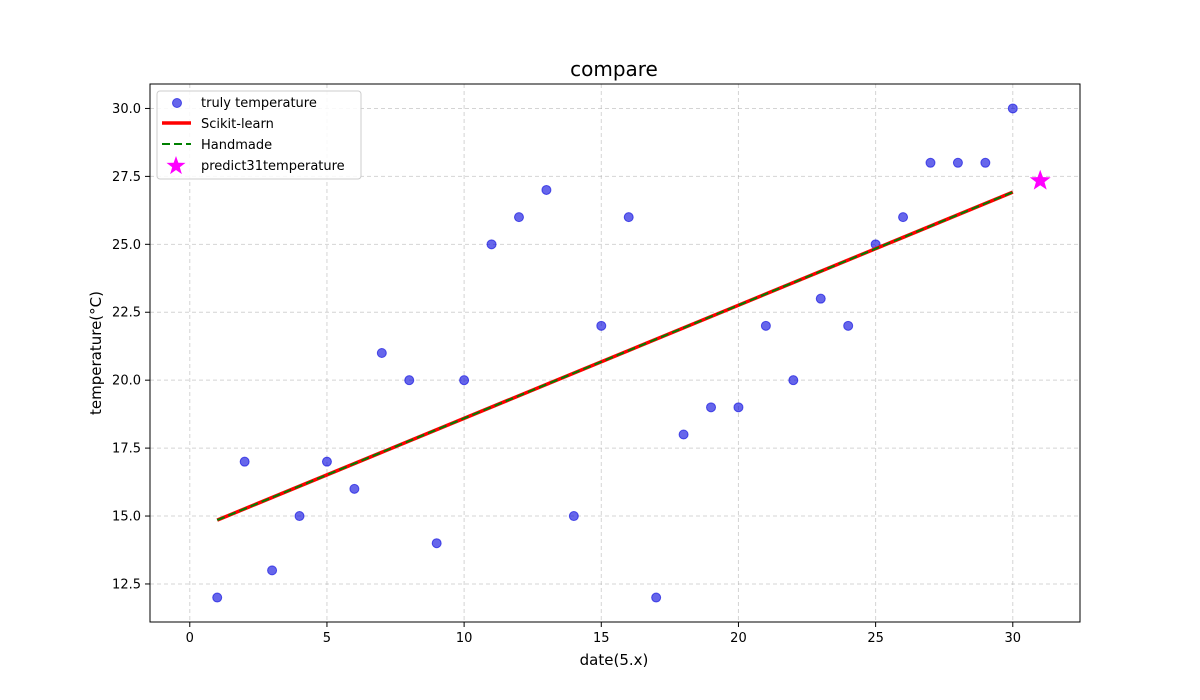  Describe the element at coordinates (190, 638) in the screenshot. I see `x-tick-label: 0` at that location.